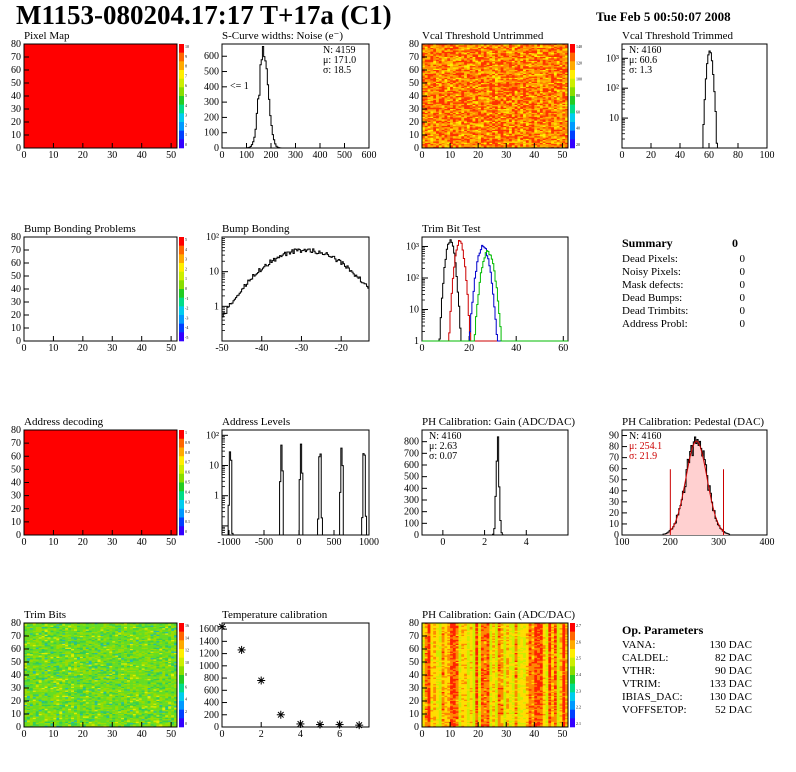 The image size is (796, 772). Describe the element at coordinates (16, 509) in the screenshot. I see `y-tick-label: 20` at that location.